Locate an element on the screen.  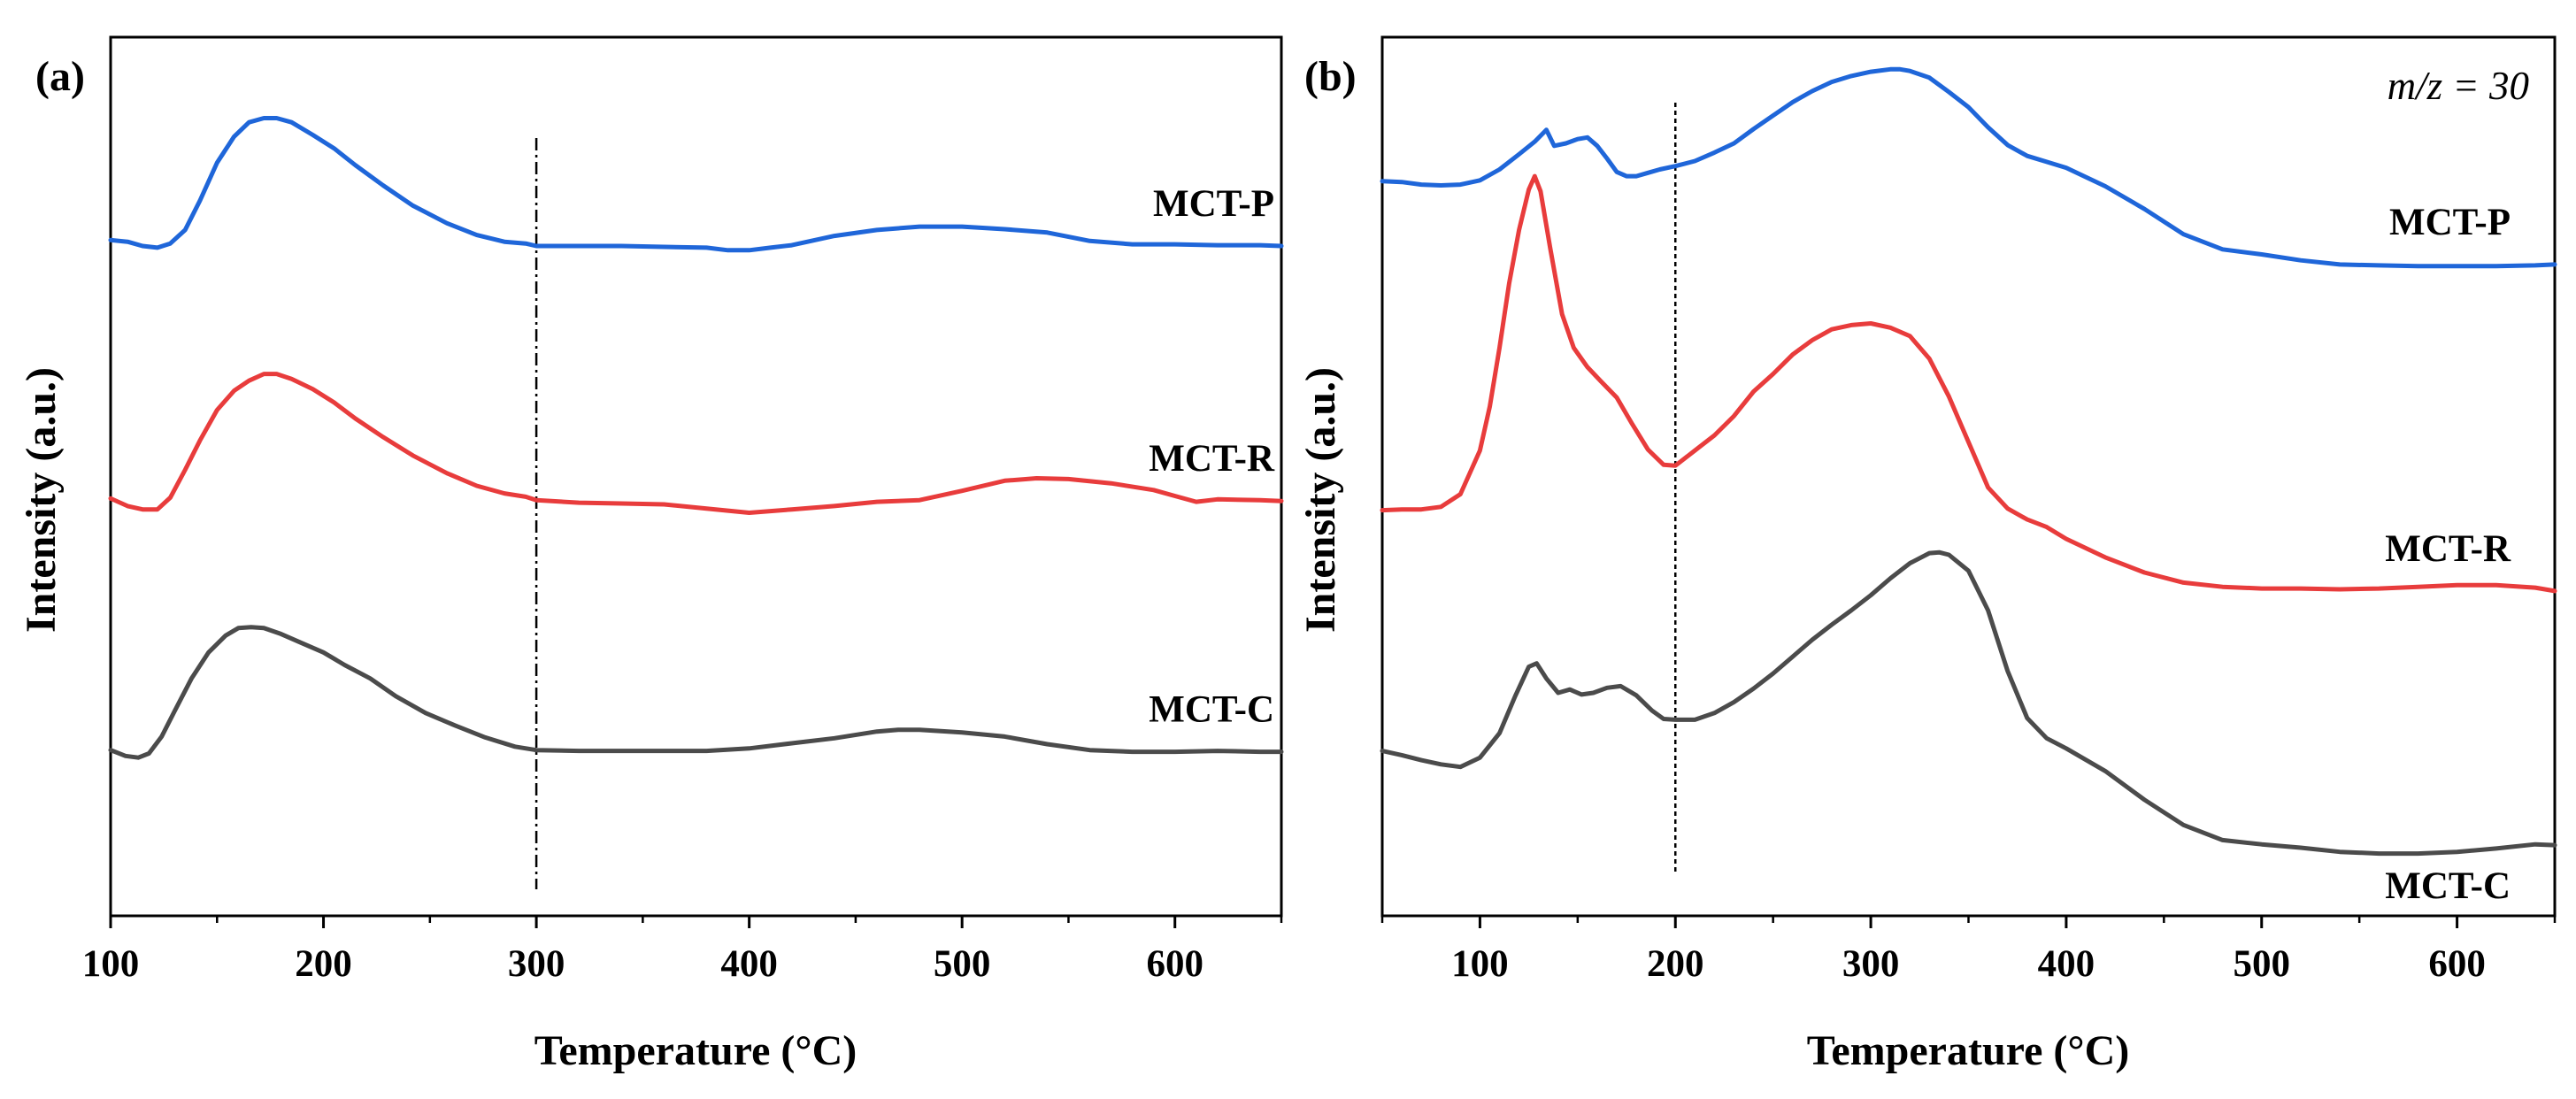
panel-b-x-axis-title: Temperature (°C) is located at coordinates (1968, 1050).